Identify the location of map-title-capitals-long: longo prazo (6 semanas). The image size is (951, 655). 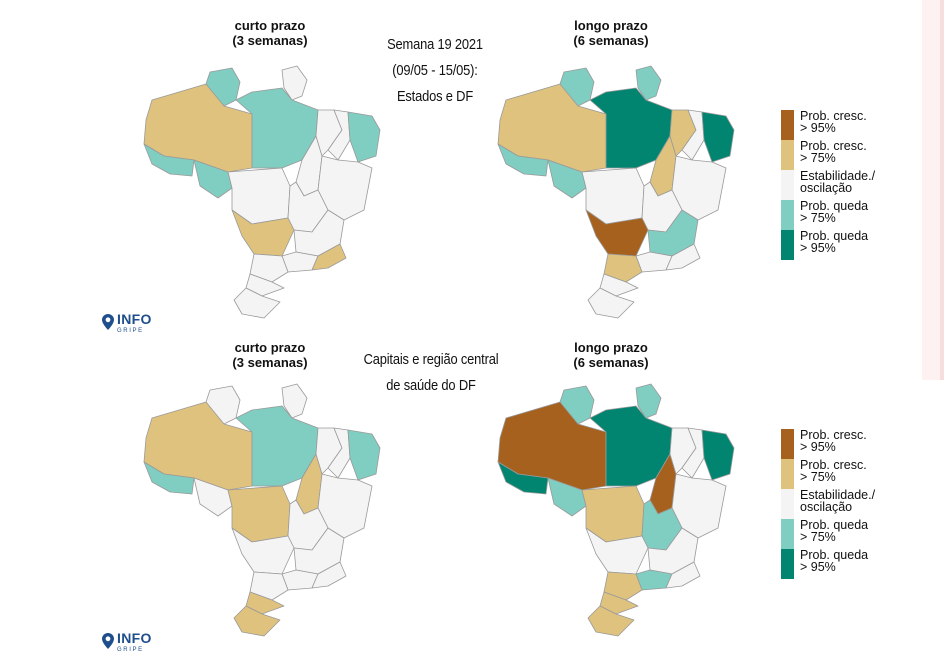
(611, 355).